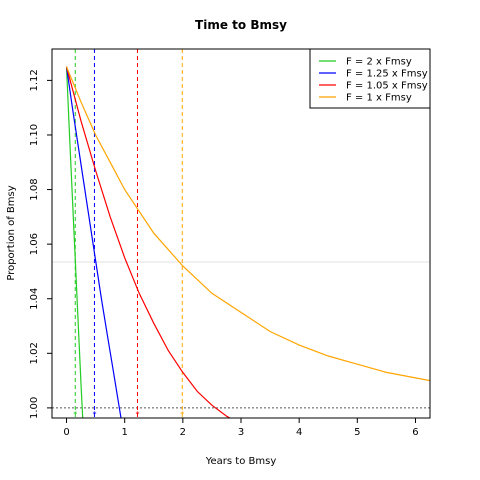 The image size is (480, 480). Describe the element at coordinates (137, 414) in the screenshot. I see `vertical-marker-star-3: *` at that location.